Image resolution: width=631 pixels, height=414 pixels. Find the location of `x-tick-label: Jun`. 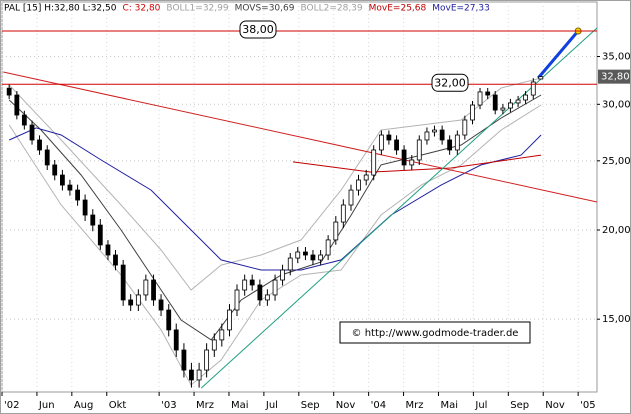

x-tick-label: Jun is located at coordinates (46, 405).